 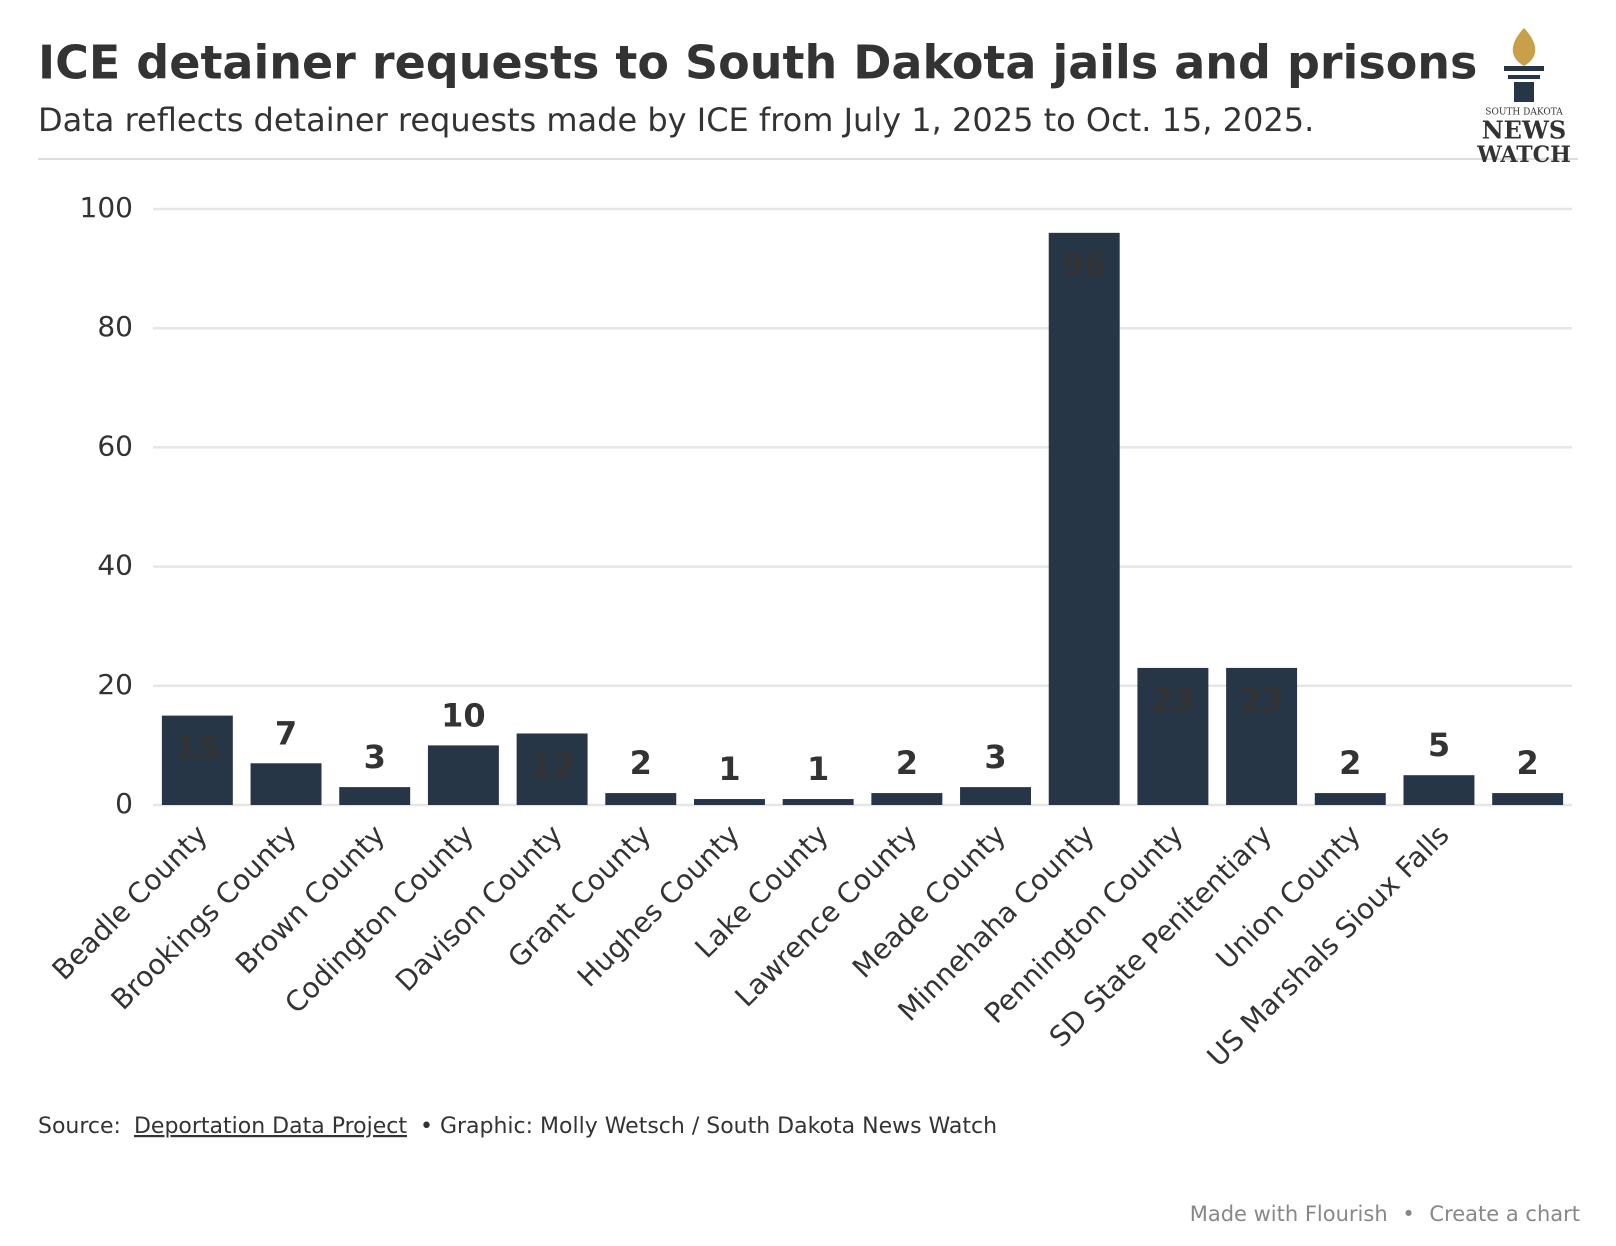 What do you see at coordinates (658, 905) in the screenshot?
I see `x-tick-label: Hughes County` at bounding box center [658, 905].